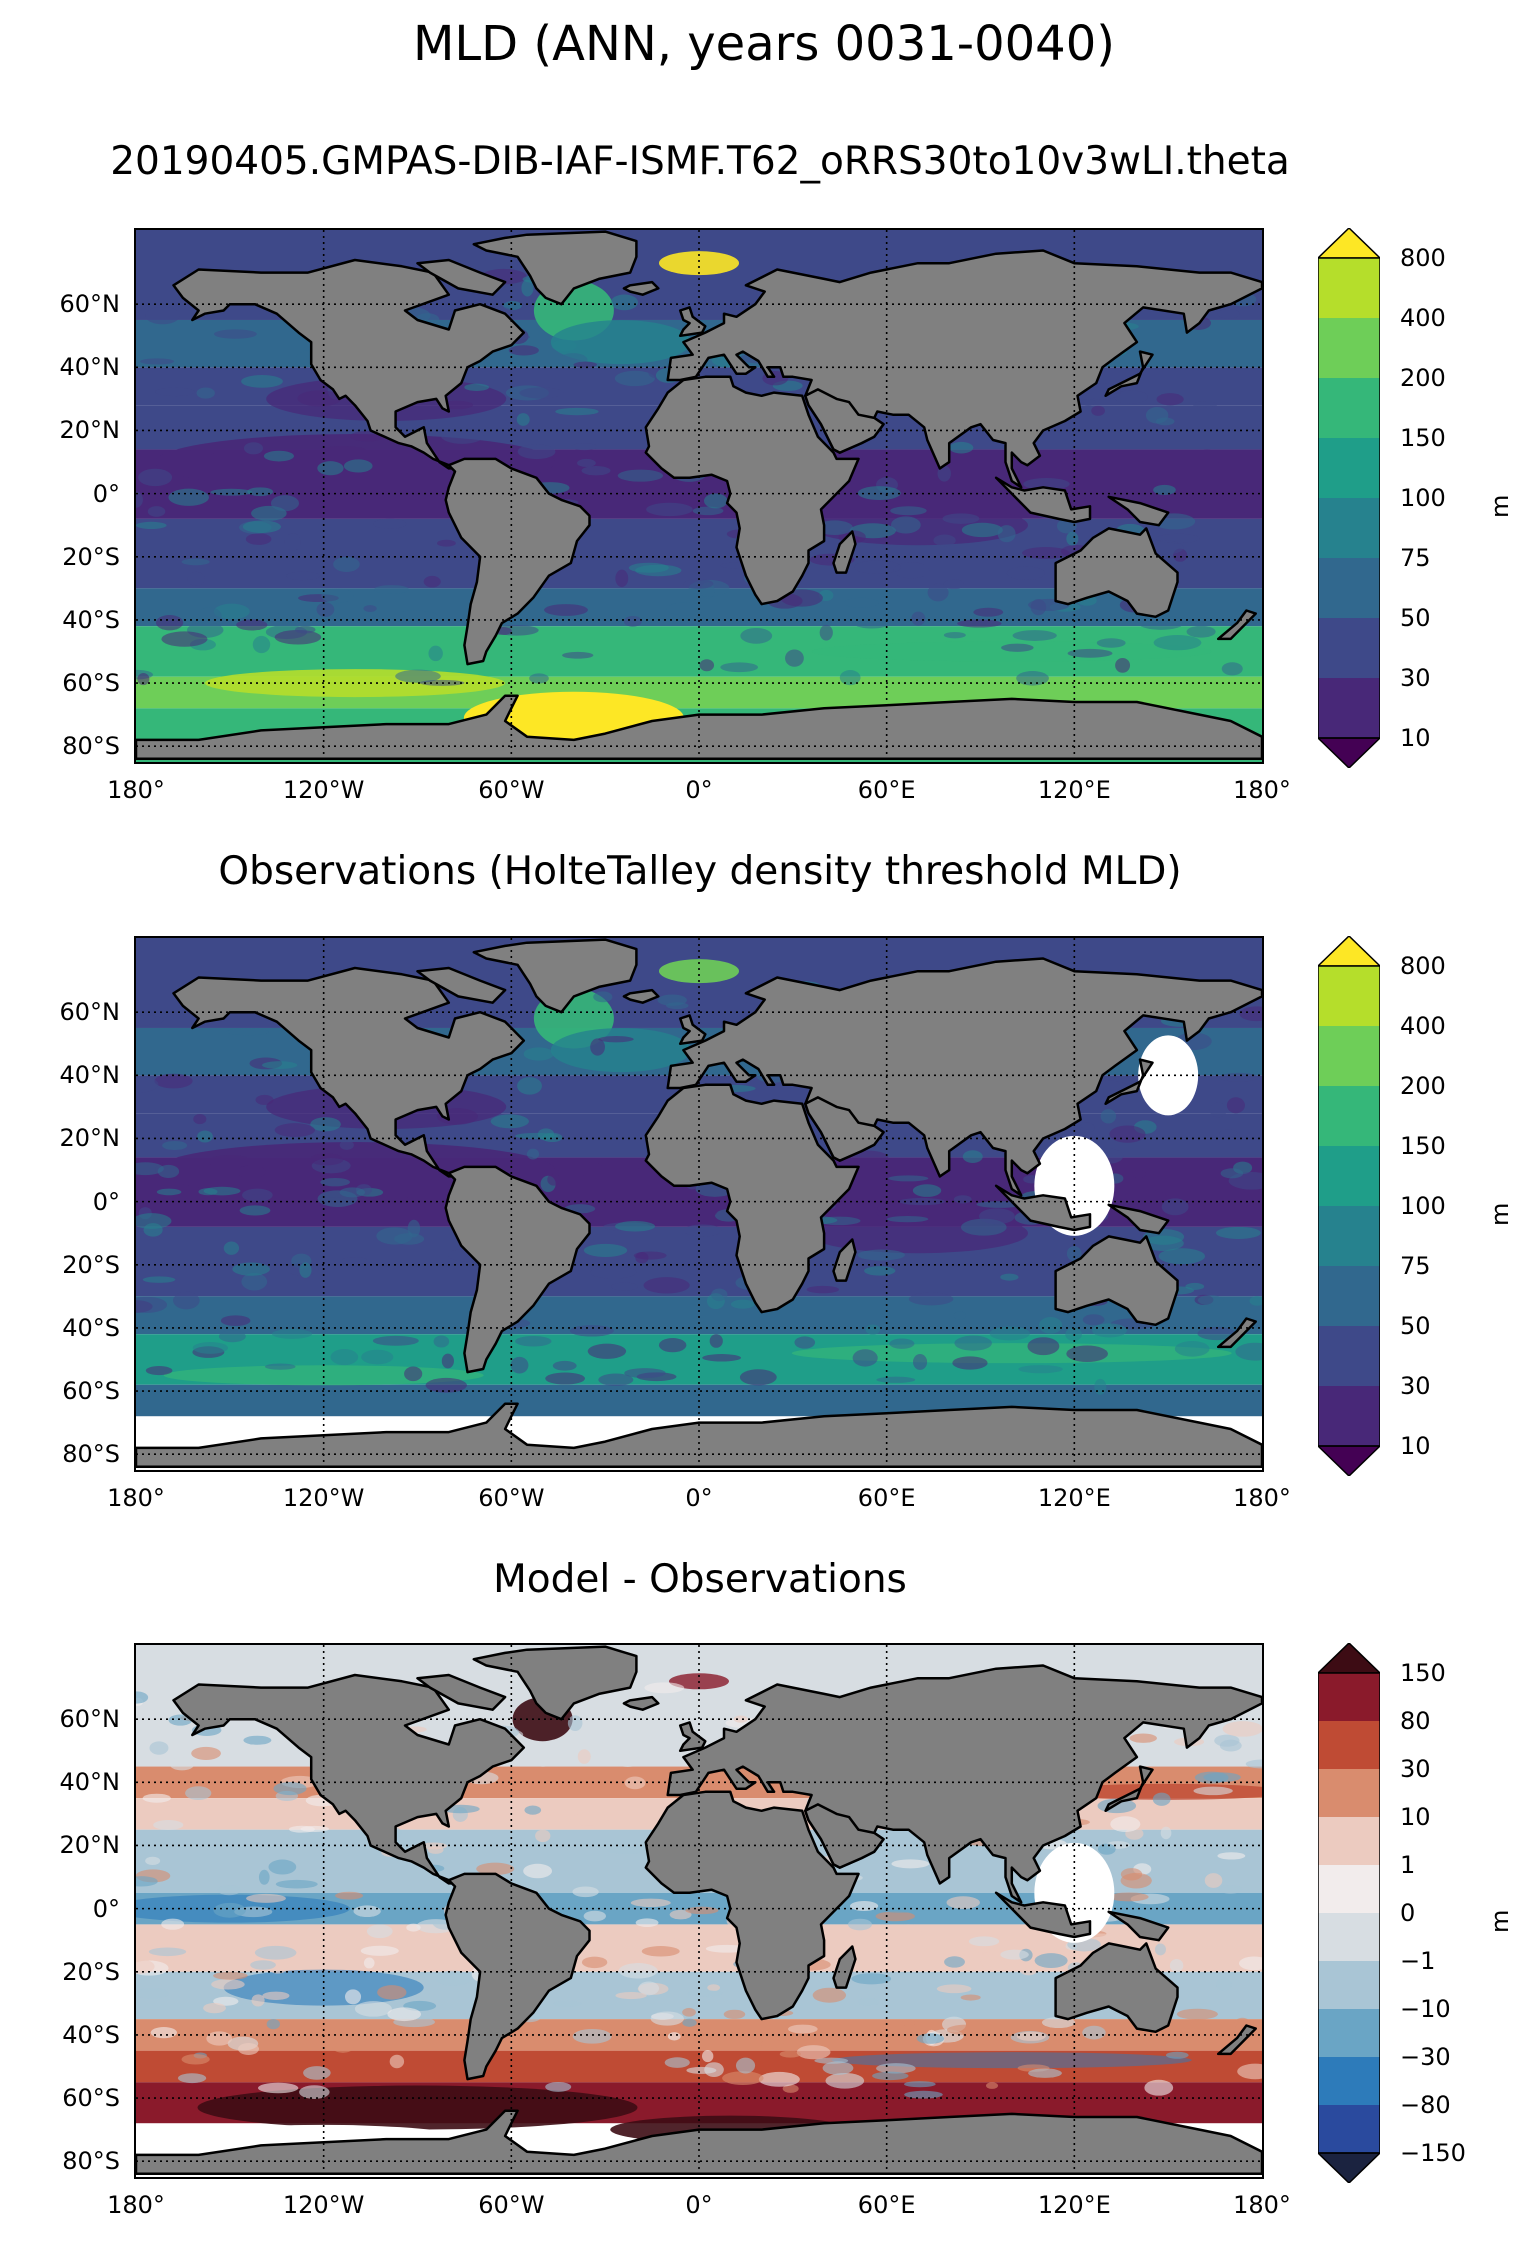  What do you see at coordinates (964, 369) in the screenshot?
I see `land-europe-asia` at bounding box center [964, 369].